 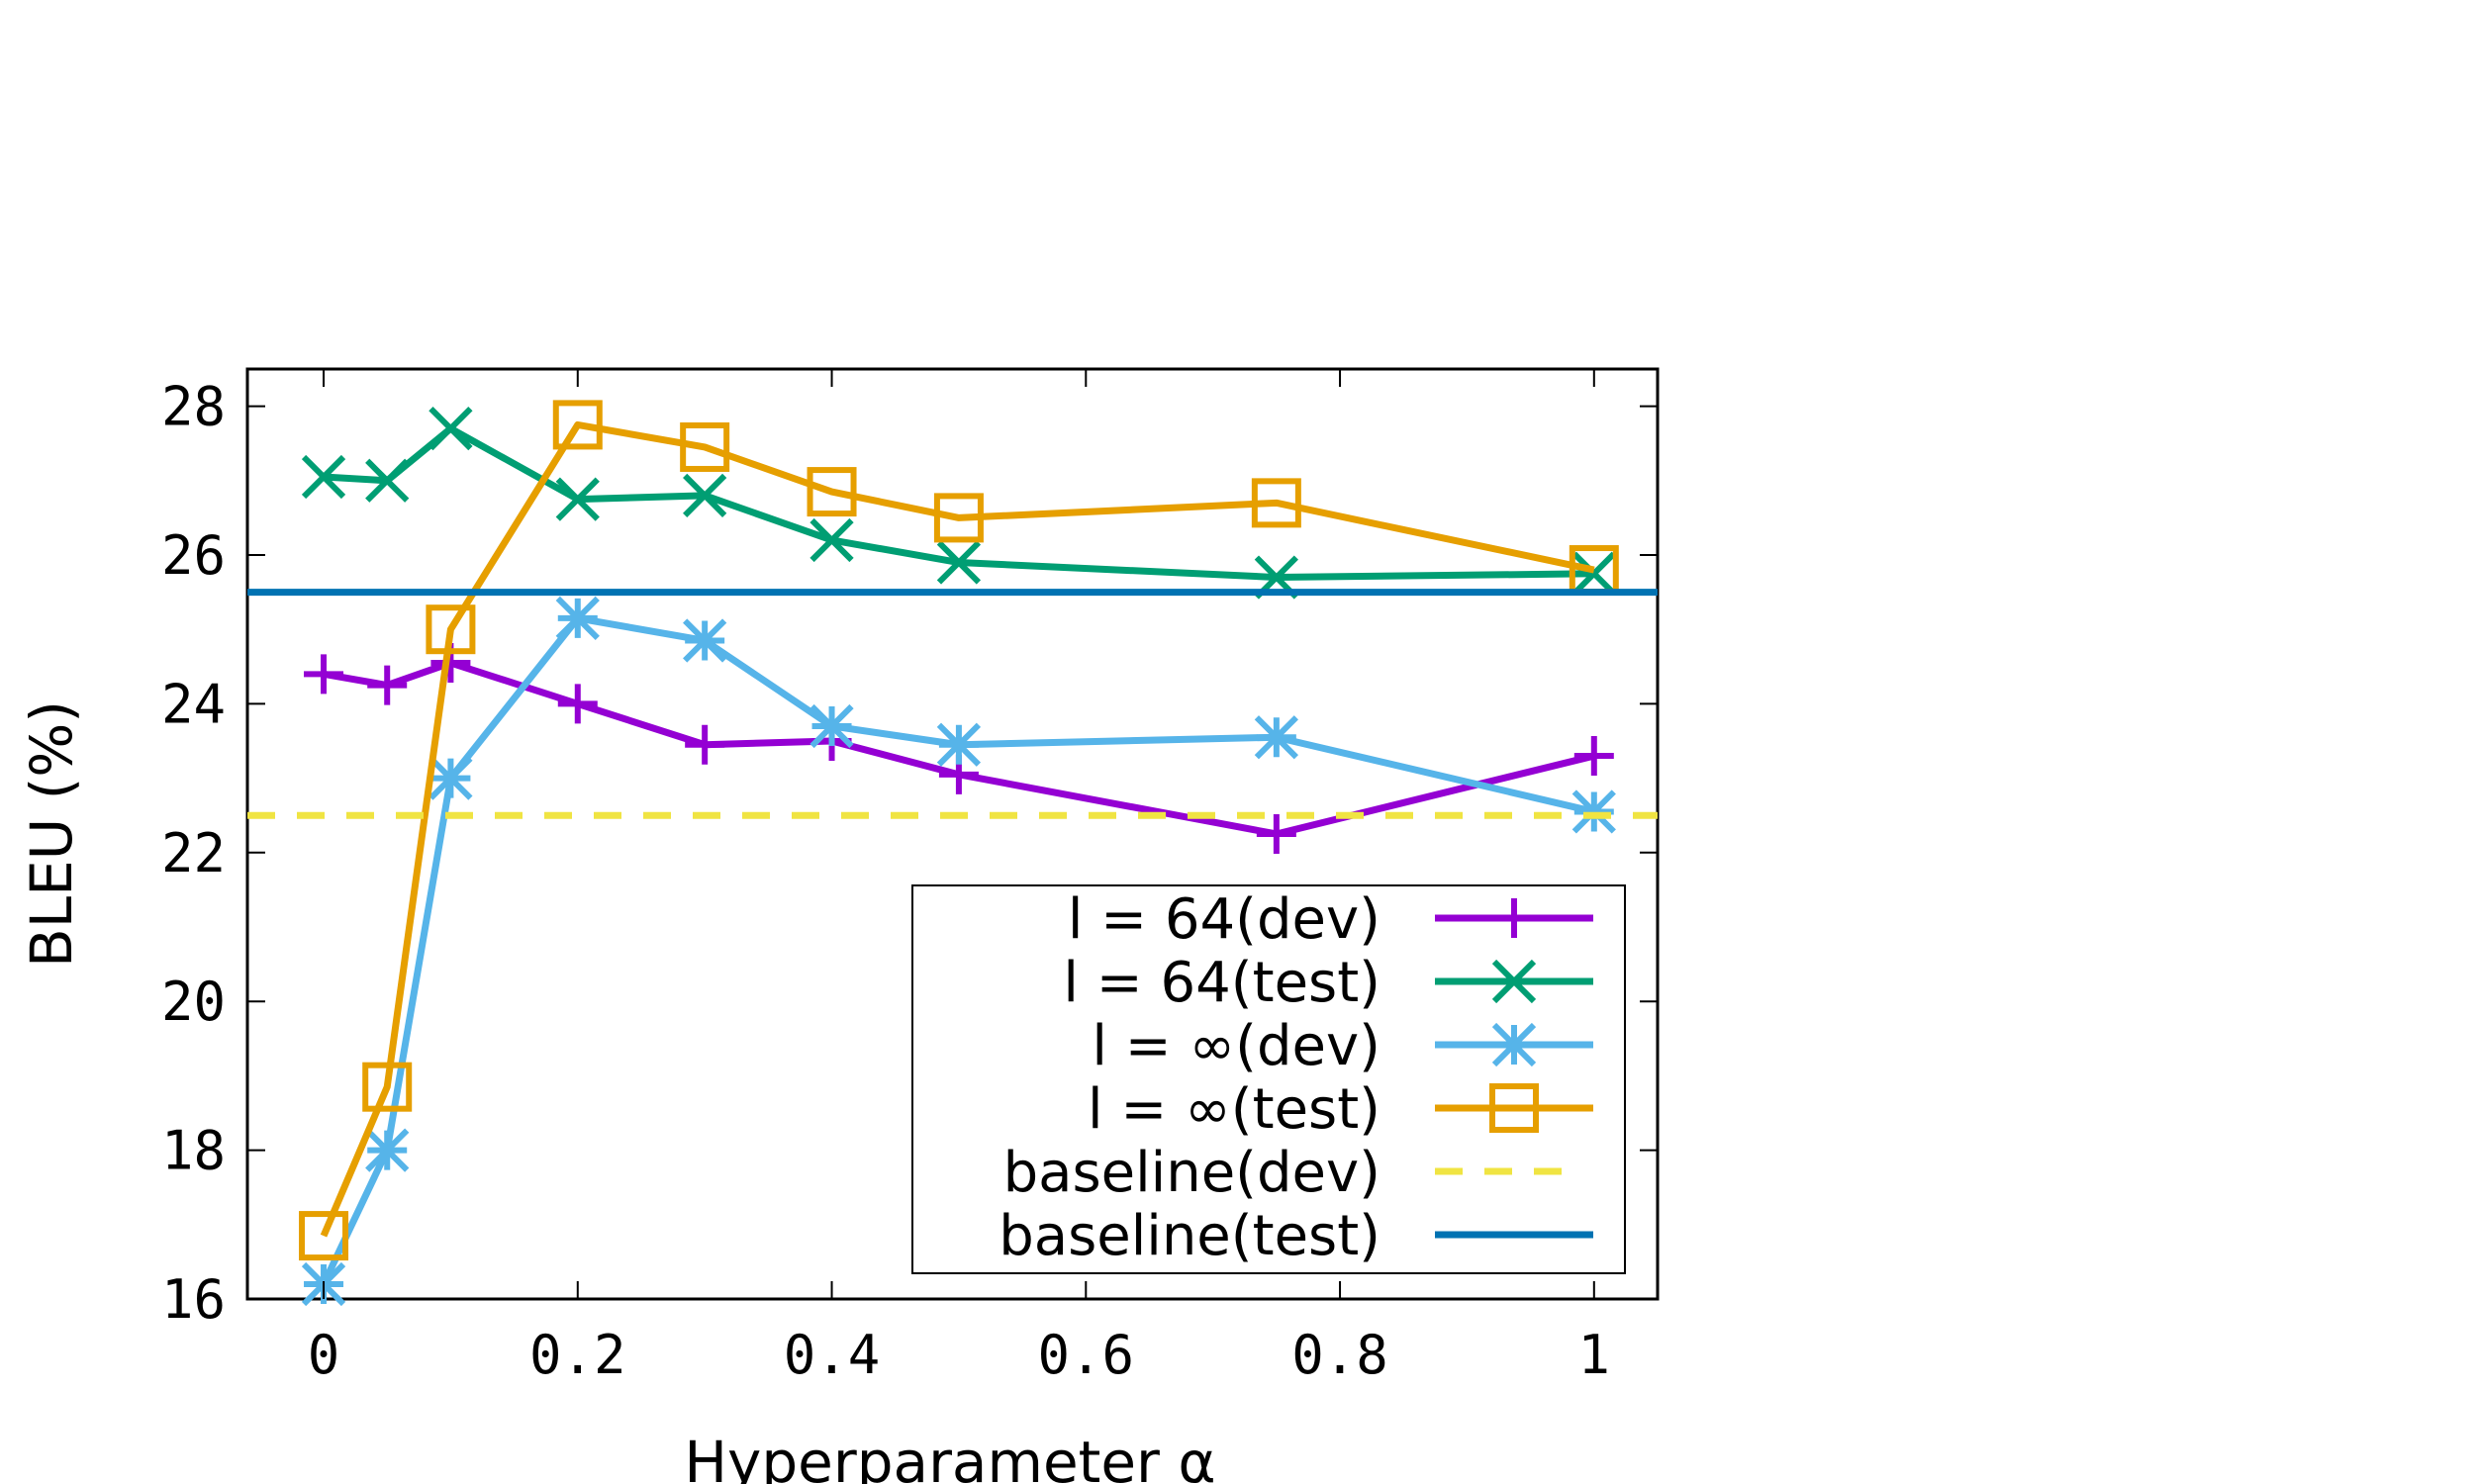 I want to click on legend-label: l = ∞(dev), so click(x=1236, y=1046).